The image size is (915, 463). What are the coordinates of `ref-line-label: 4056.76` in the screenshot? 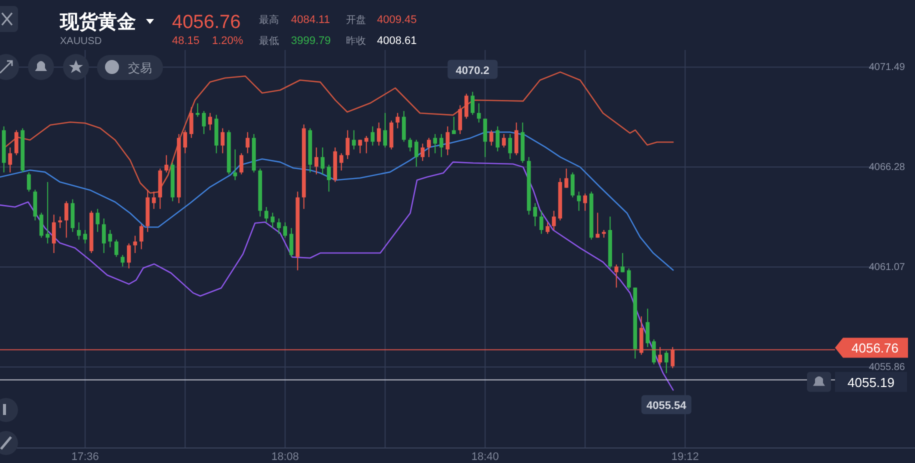 It's located at (875, 348).